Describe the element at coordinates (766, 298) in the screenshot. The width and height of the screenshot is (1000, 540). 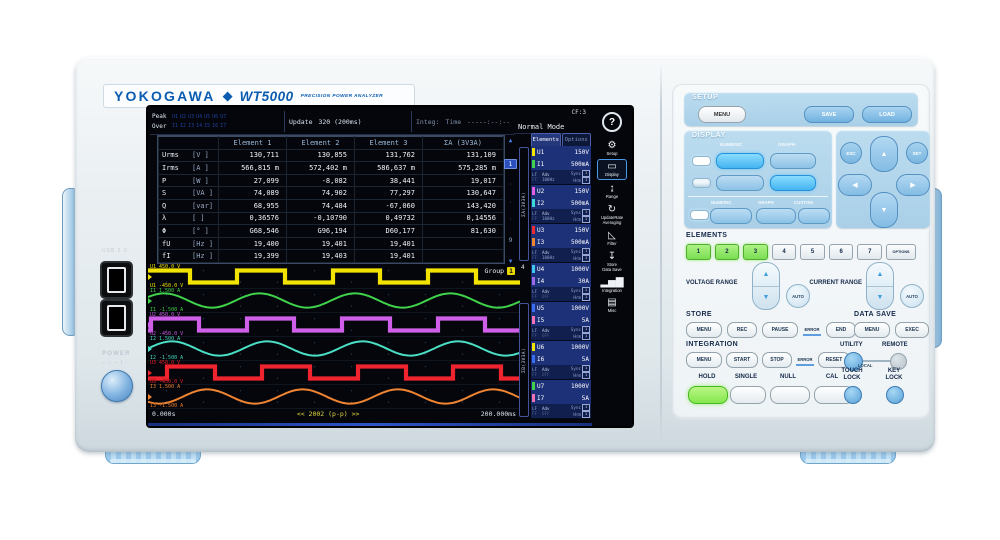
I see `voltage-range-down: ▼` at that location.